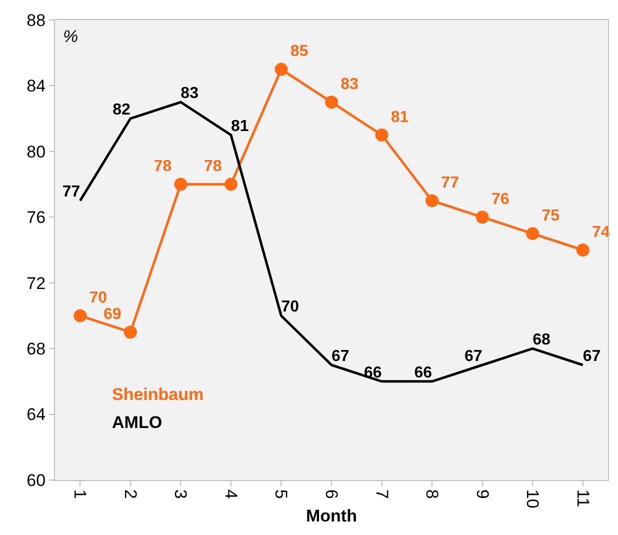 This screenshot has width=618, height=535. Describe the element at coordinates (36, 20) in the screenshot. I see `y-tick-label: 88` at that location.